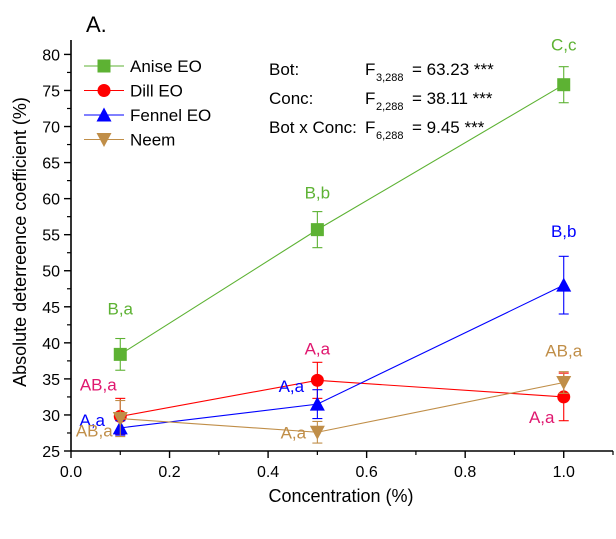 The height and width of the screenshot is (539, 616). I want to click on stat-value: = 9.45 ***, so click(448, 127).